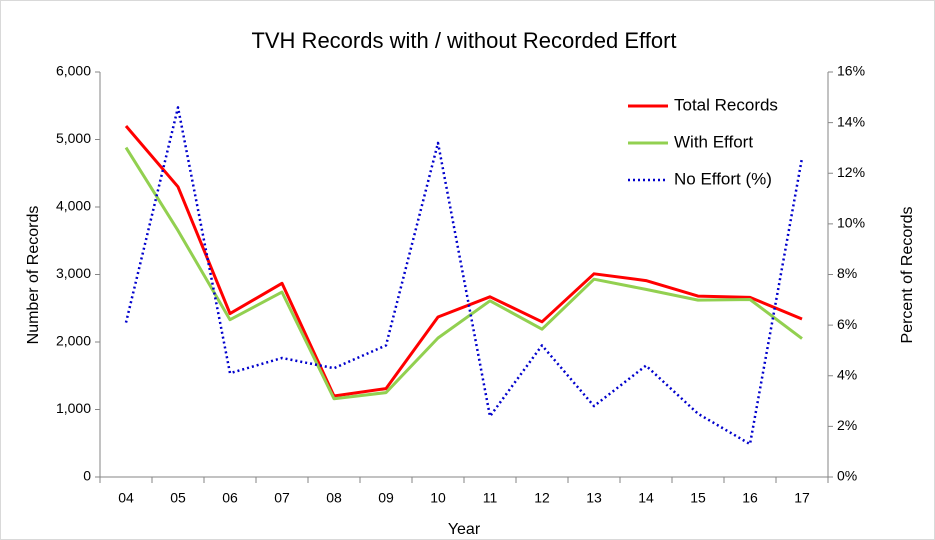 The image size is (935, 540). I want to click on x-tick-label: 16, so click(750, 498).